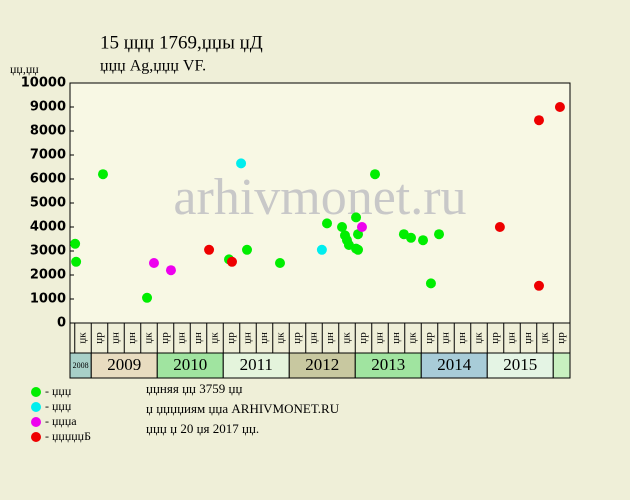 The height and width of the screenshot is (500, 630). What do you see at coordinates (124, 364) in the screenshot?
I see `year-label: 2009` at bounding box center [124, 364].